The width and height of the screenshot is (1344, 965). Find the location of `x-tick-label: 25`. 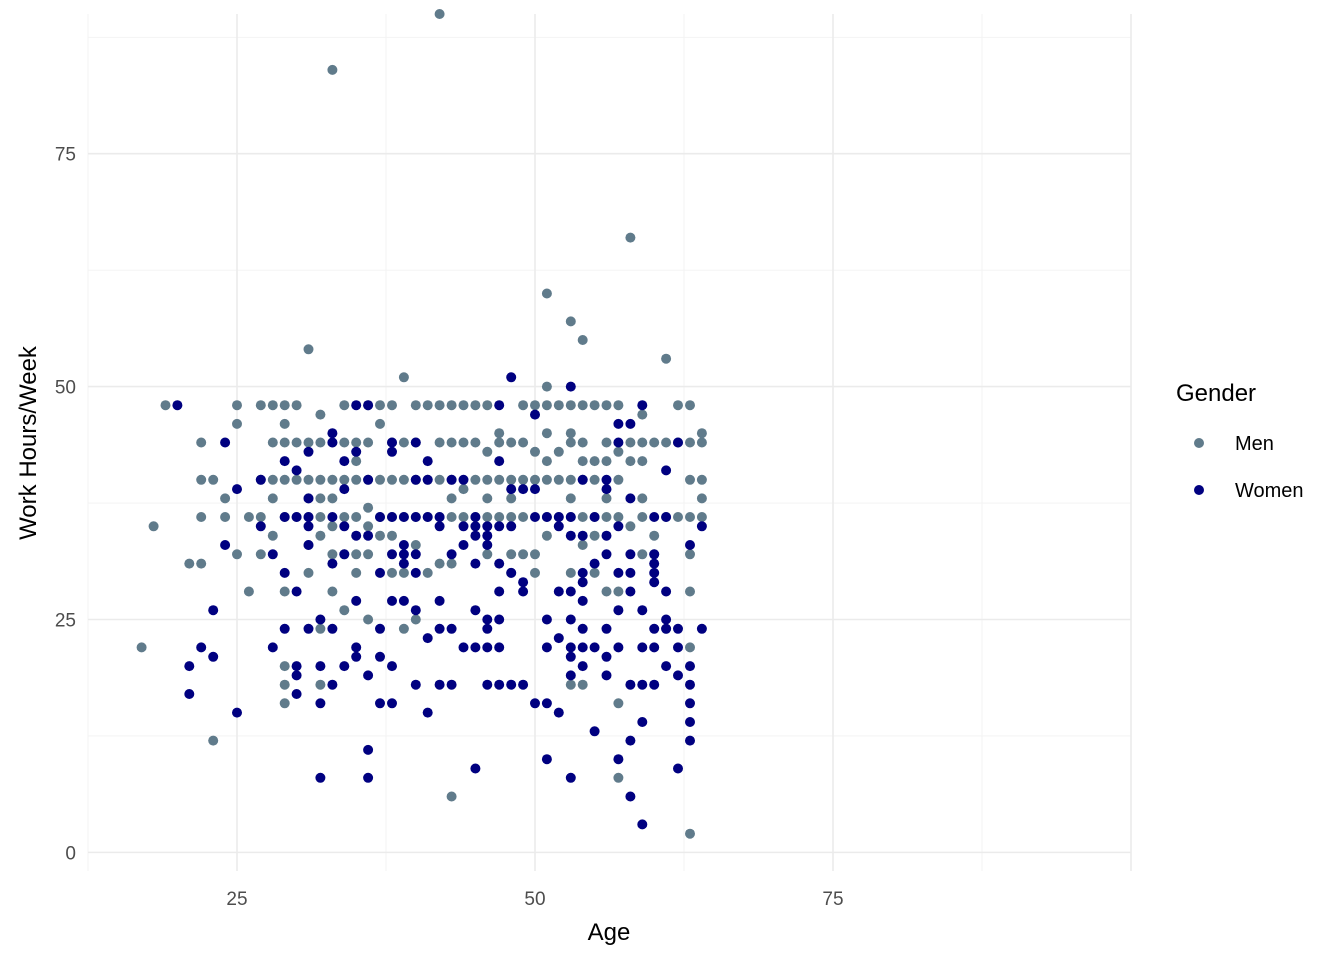

x-tick-label: 25 is located at coordinates (236, 899).